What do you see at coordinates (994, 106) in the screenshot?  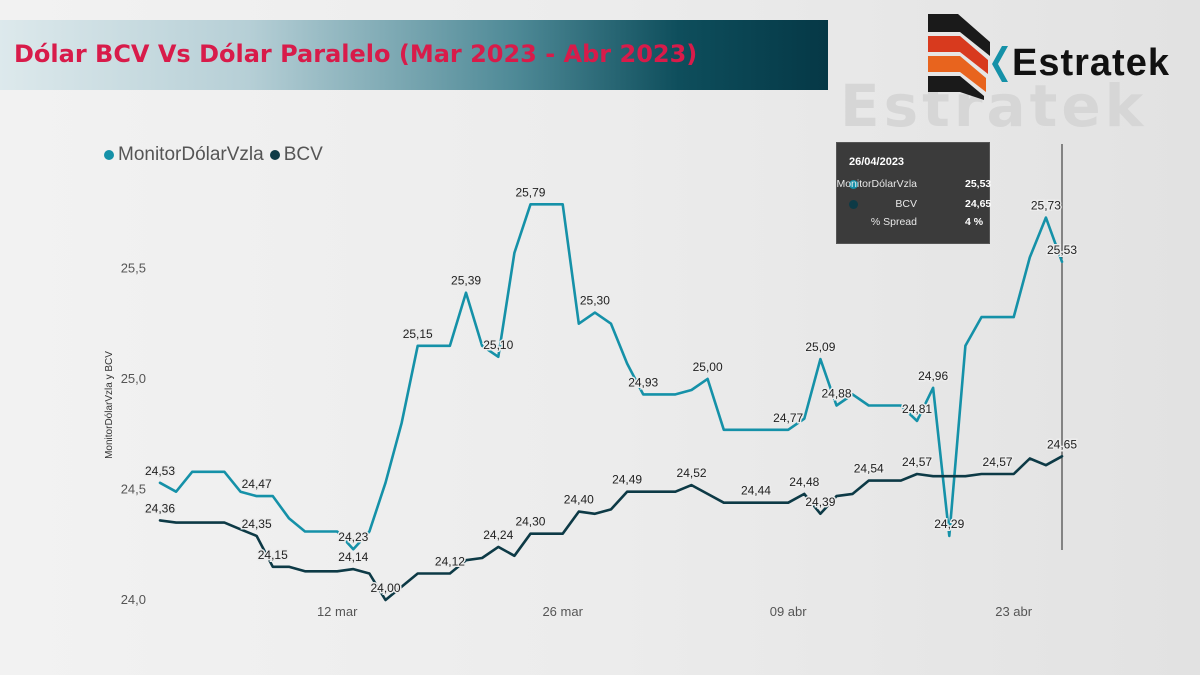 I see `background-watermark: Estratek` at bounding box center [994, 106].